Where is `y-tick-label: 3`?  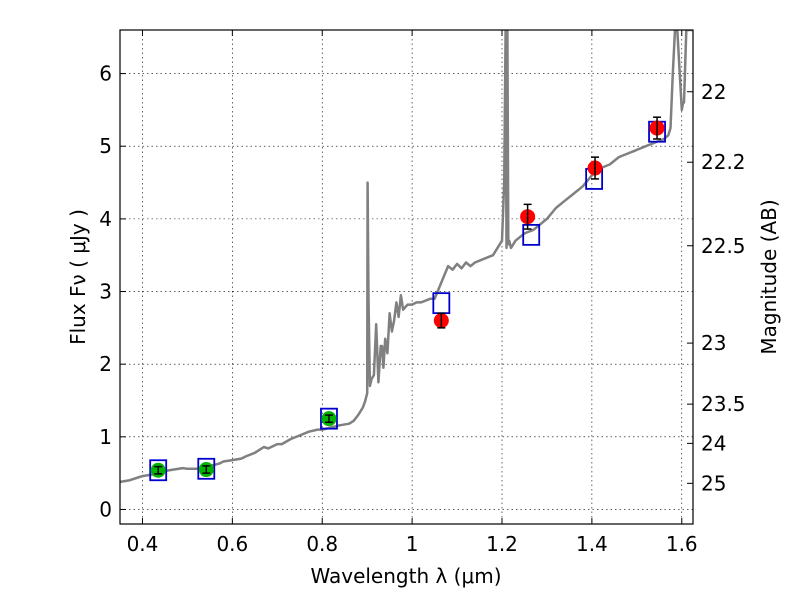 y-tick-label: 3 is located at coordinates (105, 292).